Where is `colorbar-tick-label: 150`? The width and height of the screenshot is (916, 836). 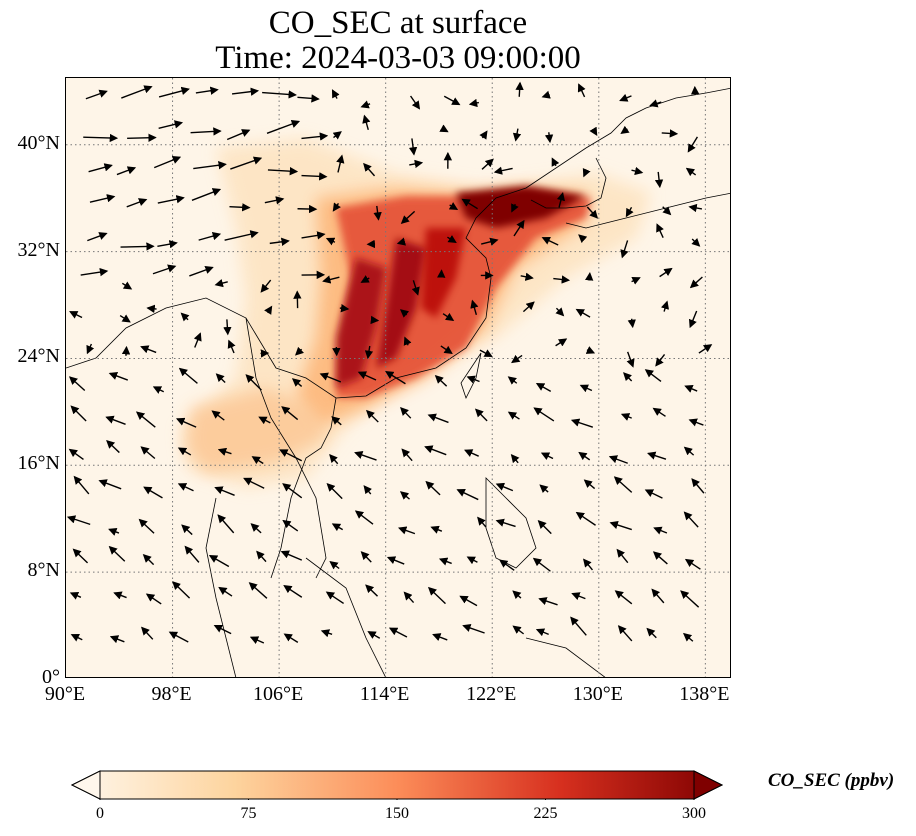 colorbar-tick-label: 150 is located at coordinates (397, 813).